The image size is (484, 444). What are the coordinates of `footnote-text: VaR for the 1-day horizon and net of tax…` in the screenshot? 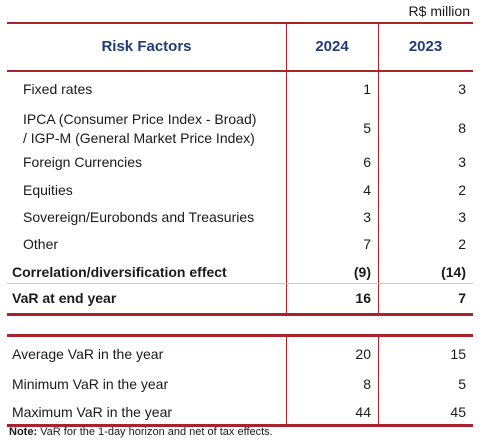 It's located at (155, 432).